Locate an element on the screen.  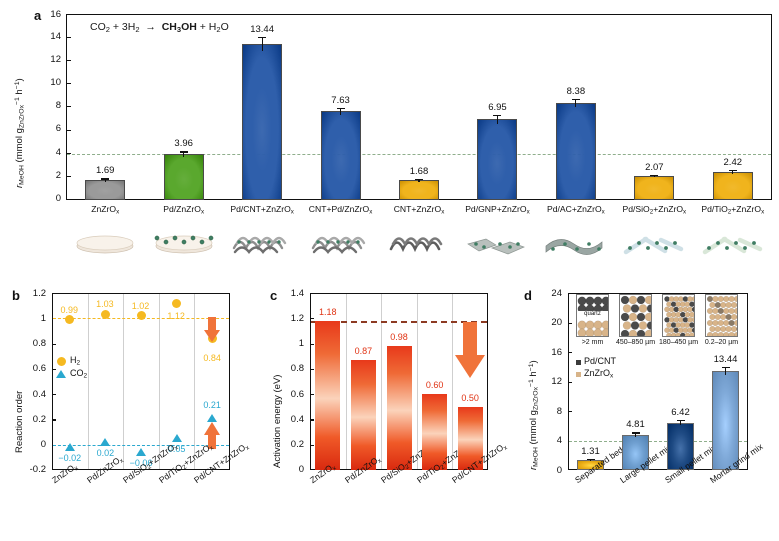
oxide-slab-icon is located at coordinates (105, 241).